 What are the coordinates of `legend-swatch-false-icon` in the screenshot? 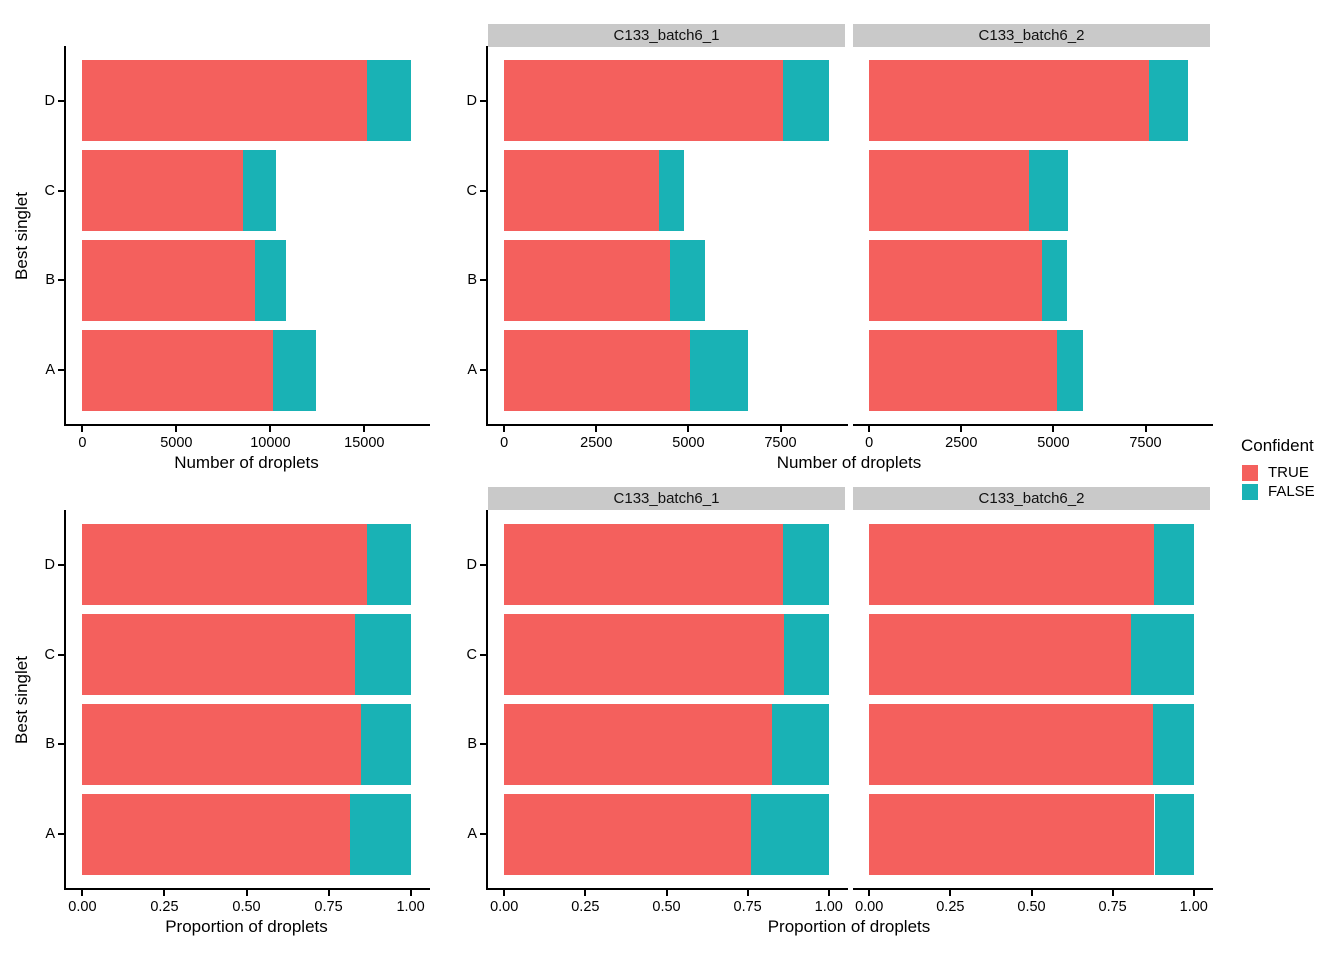 It's located at (1250, 491).